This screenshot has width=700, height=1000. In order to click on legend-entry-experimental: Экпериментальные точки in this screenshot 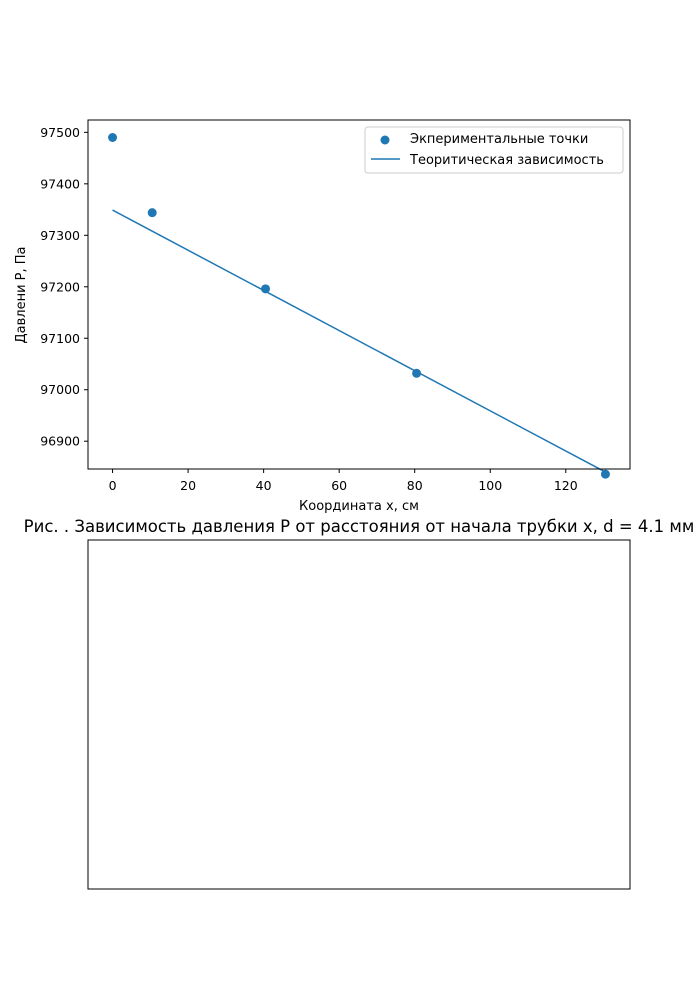, I will do `click(499, 139)`.